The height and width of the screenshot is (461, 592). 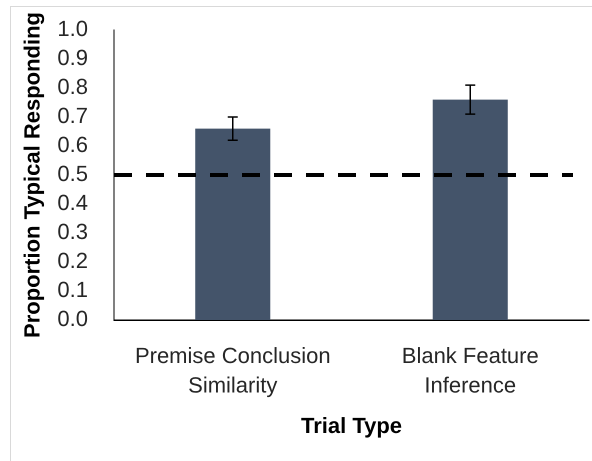 I want to click on y-tick-label: 0.4, so click(x=72, y=203).